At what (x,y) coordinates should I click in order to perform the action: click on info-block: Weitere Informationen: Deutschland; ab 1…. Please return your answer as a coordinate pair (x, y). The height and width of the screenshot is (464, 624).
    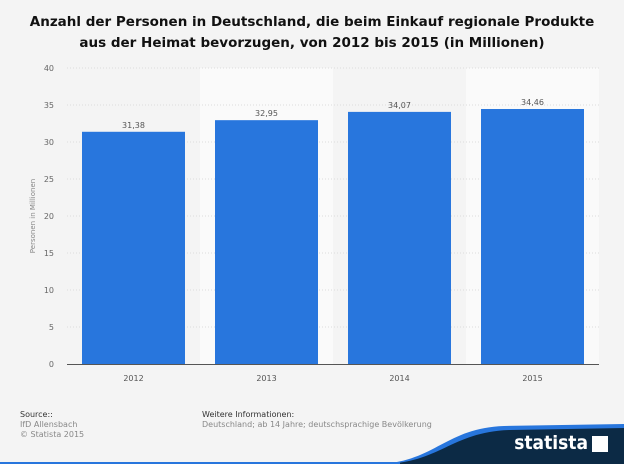
    Looking at the image, I should click on (317, 420).